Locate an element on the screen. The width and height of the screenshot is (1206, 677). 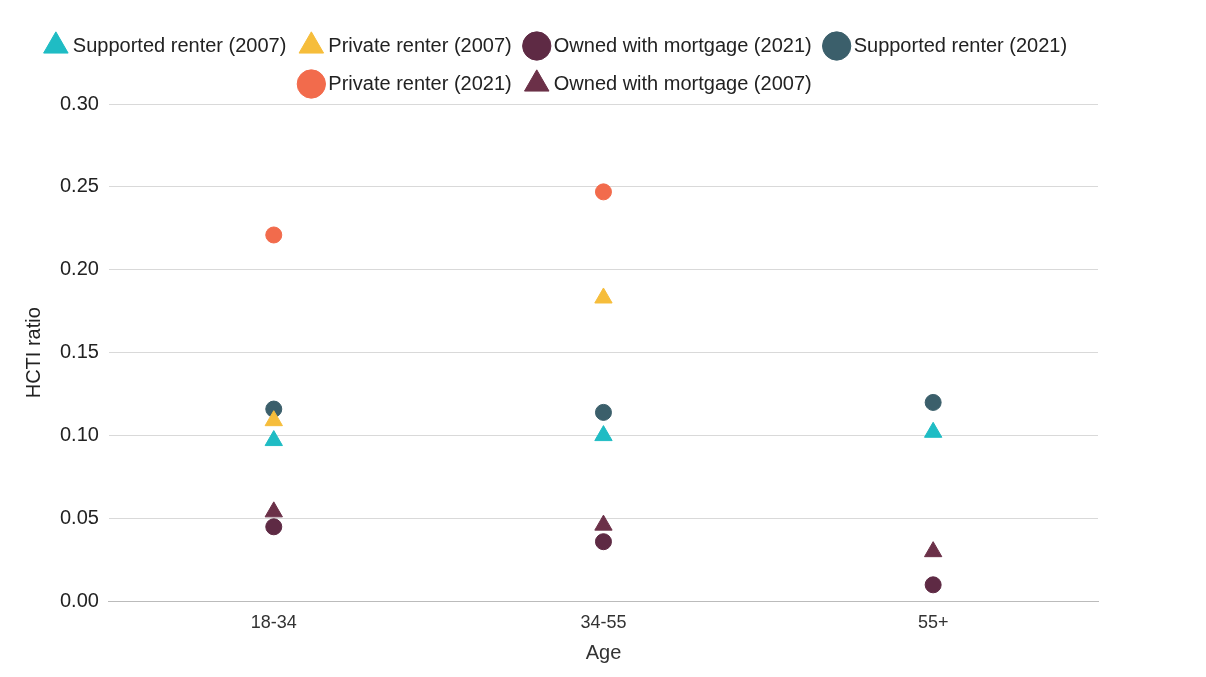
y-tick-label: 0.00 is located at coordinates (79, 599).